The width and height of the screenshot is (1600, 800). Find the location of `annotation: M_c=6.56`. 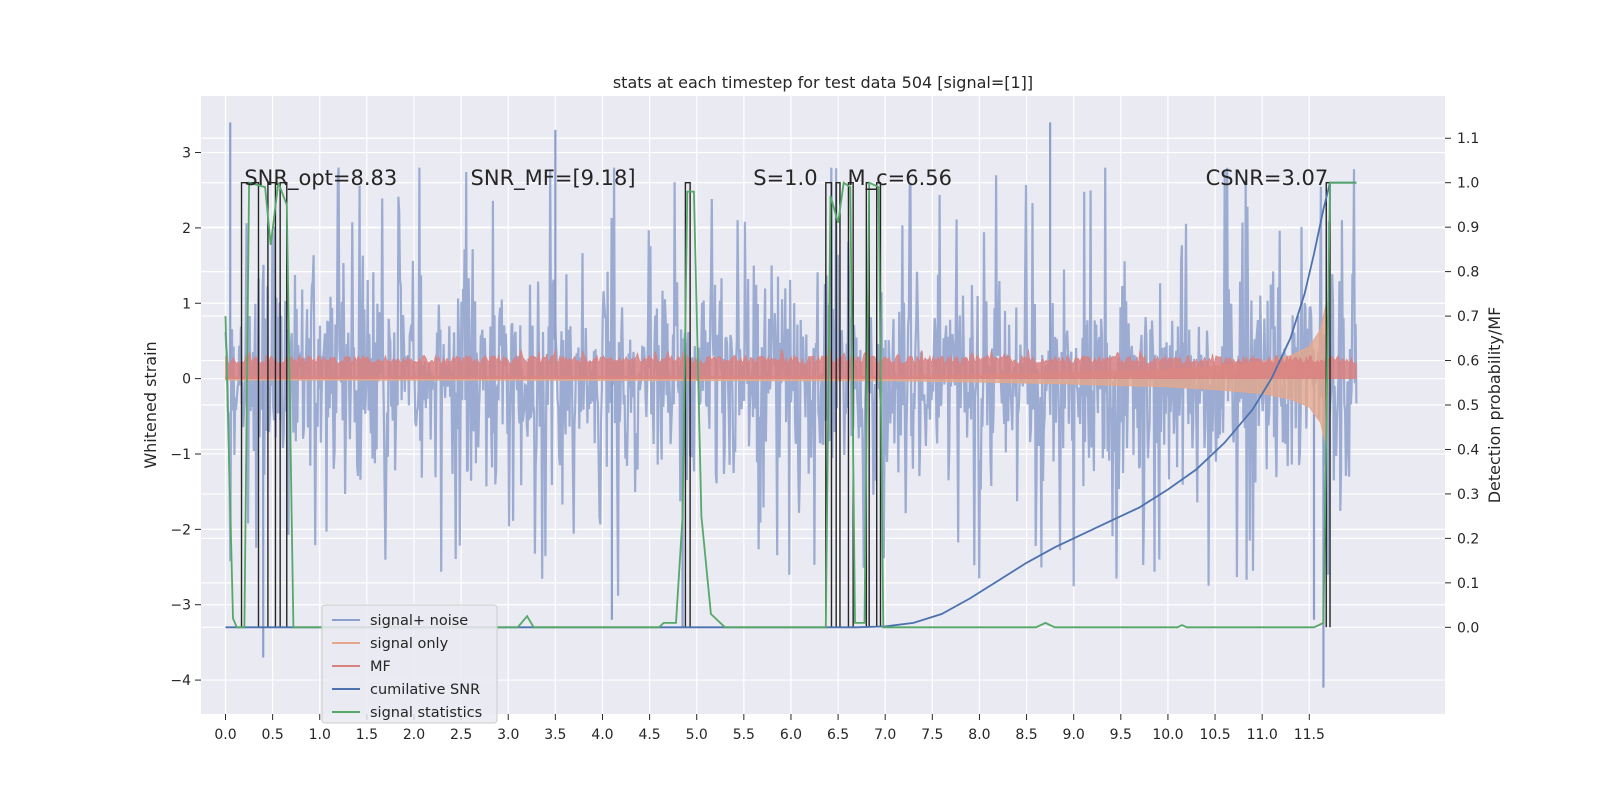

annotation: M_c=6.56 is located at coordinates (900, 178).